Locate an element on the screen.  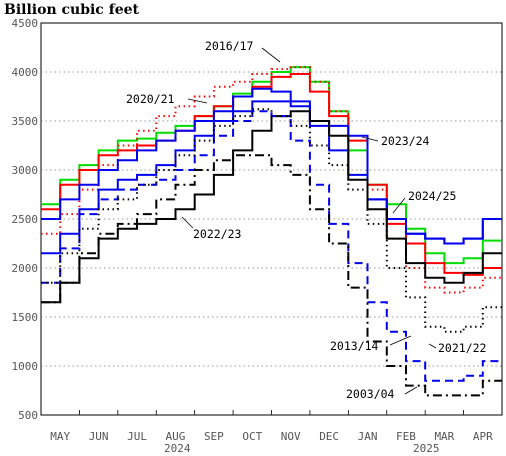
x-tick-label: FEB is located at coordinates (406, 436).